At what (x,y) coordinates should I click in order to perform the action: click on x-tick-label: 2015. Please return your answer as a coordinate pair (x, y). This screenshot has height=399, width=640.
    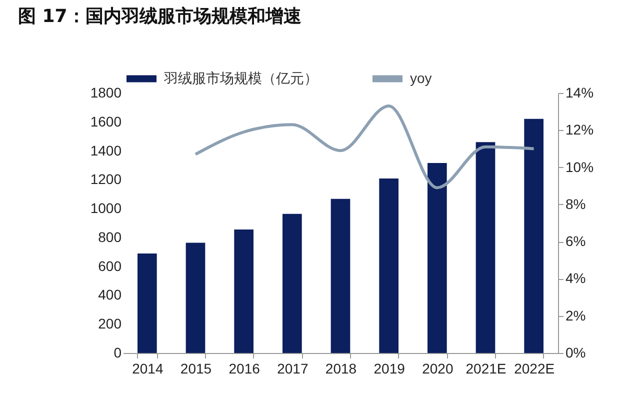
    Looking at the image, I should click on (196, 368).